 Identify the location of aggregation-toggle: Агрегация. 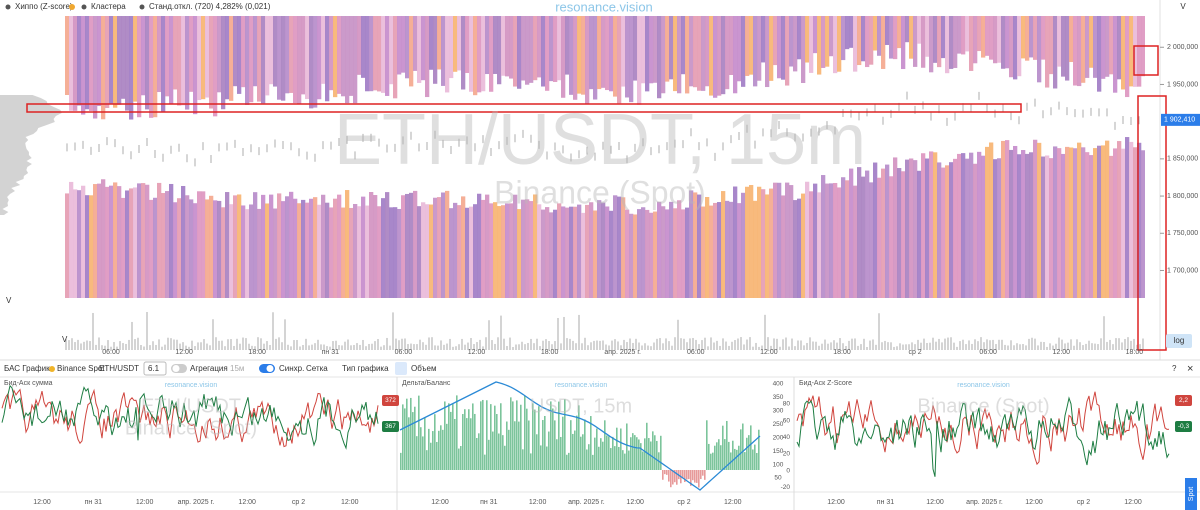
(209, 368).